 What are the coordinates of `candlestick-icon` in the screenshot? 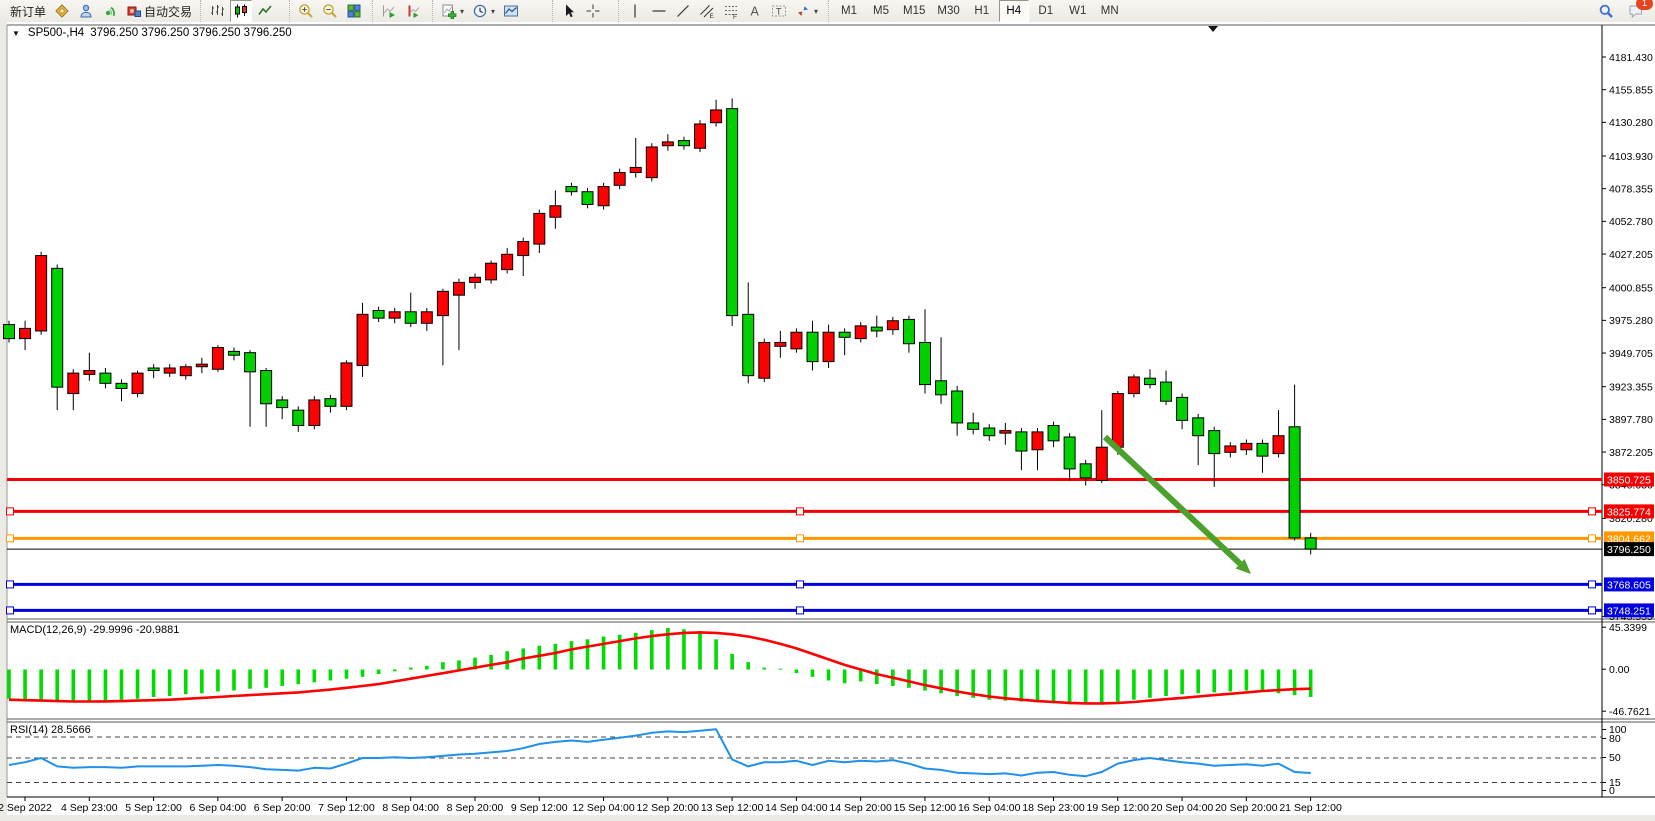 It's located at (241, 11).